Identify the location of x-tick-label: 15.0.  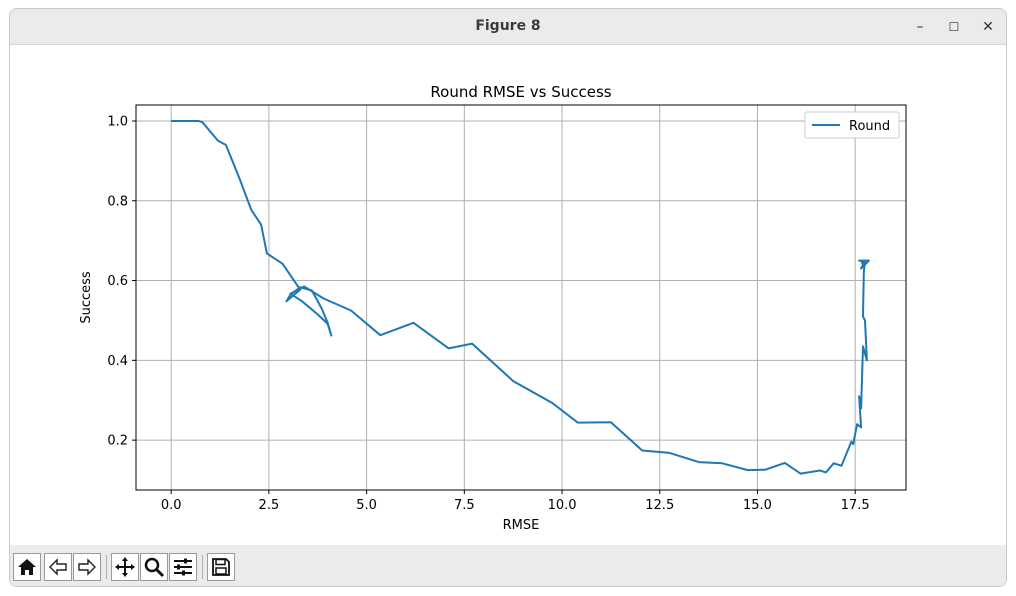
(757, 505).